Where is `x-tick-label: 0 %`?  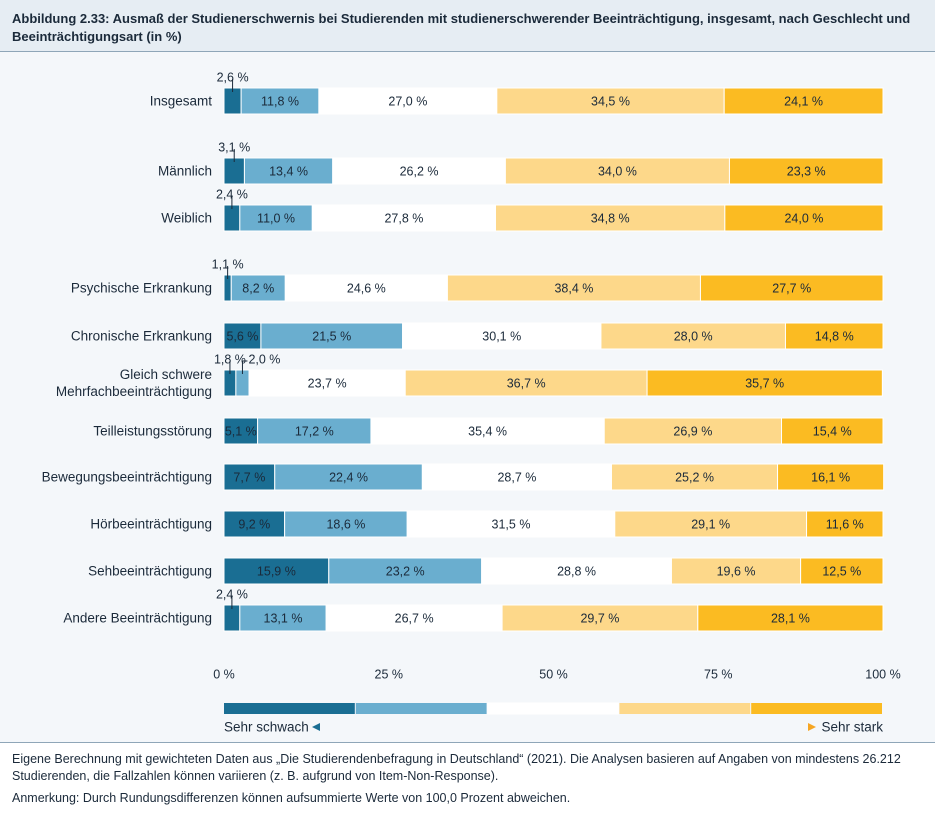
x-tick-label: 0 % is located at coordinates (224, 674).